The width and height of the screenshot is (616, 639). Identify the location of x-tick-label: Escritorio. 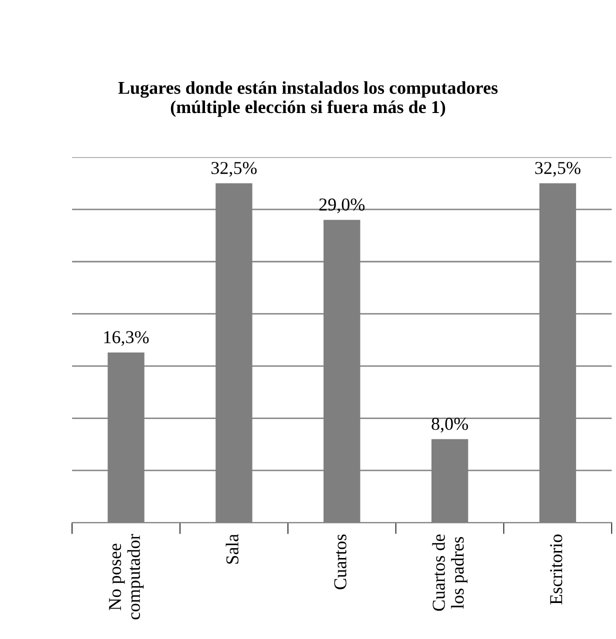
(556, 569).